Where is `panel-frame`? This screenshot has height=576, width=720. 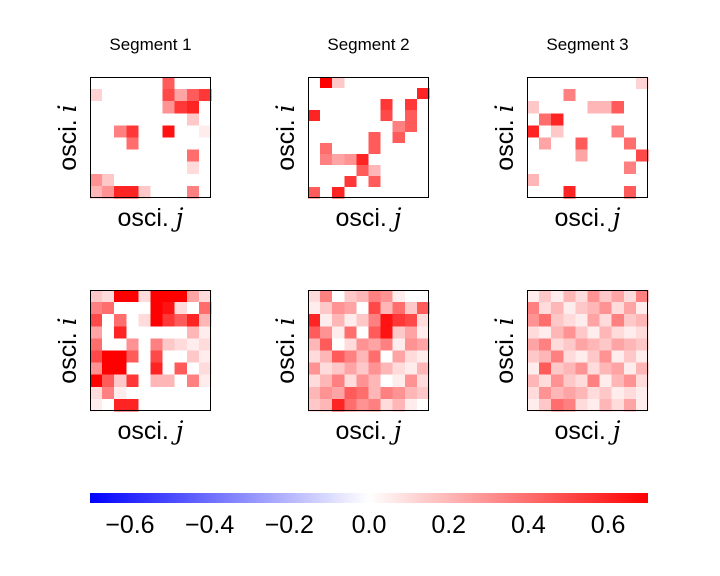 panel-frame is located at coordinates (150, 350).